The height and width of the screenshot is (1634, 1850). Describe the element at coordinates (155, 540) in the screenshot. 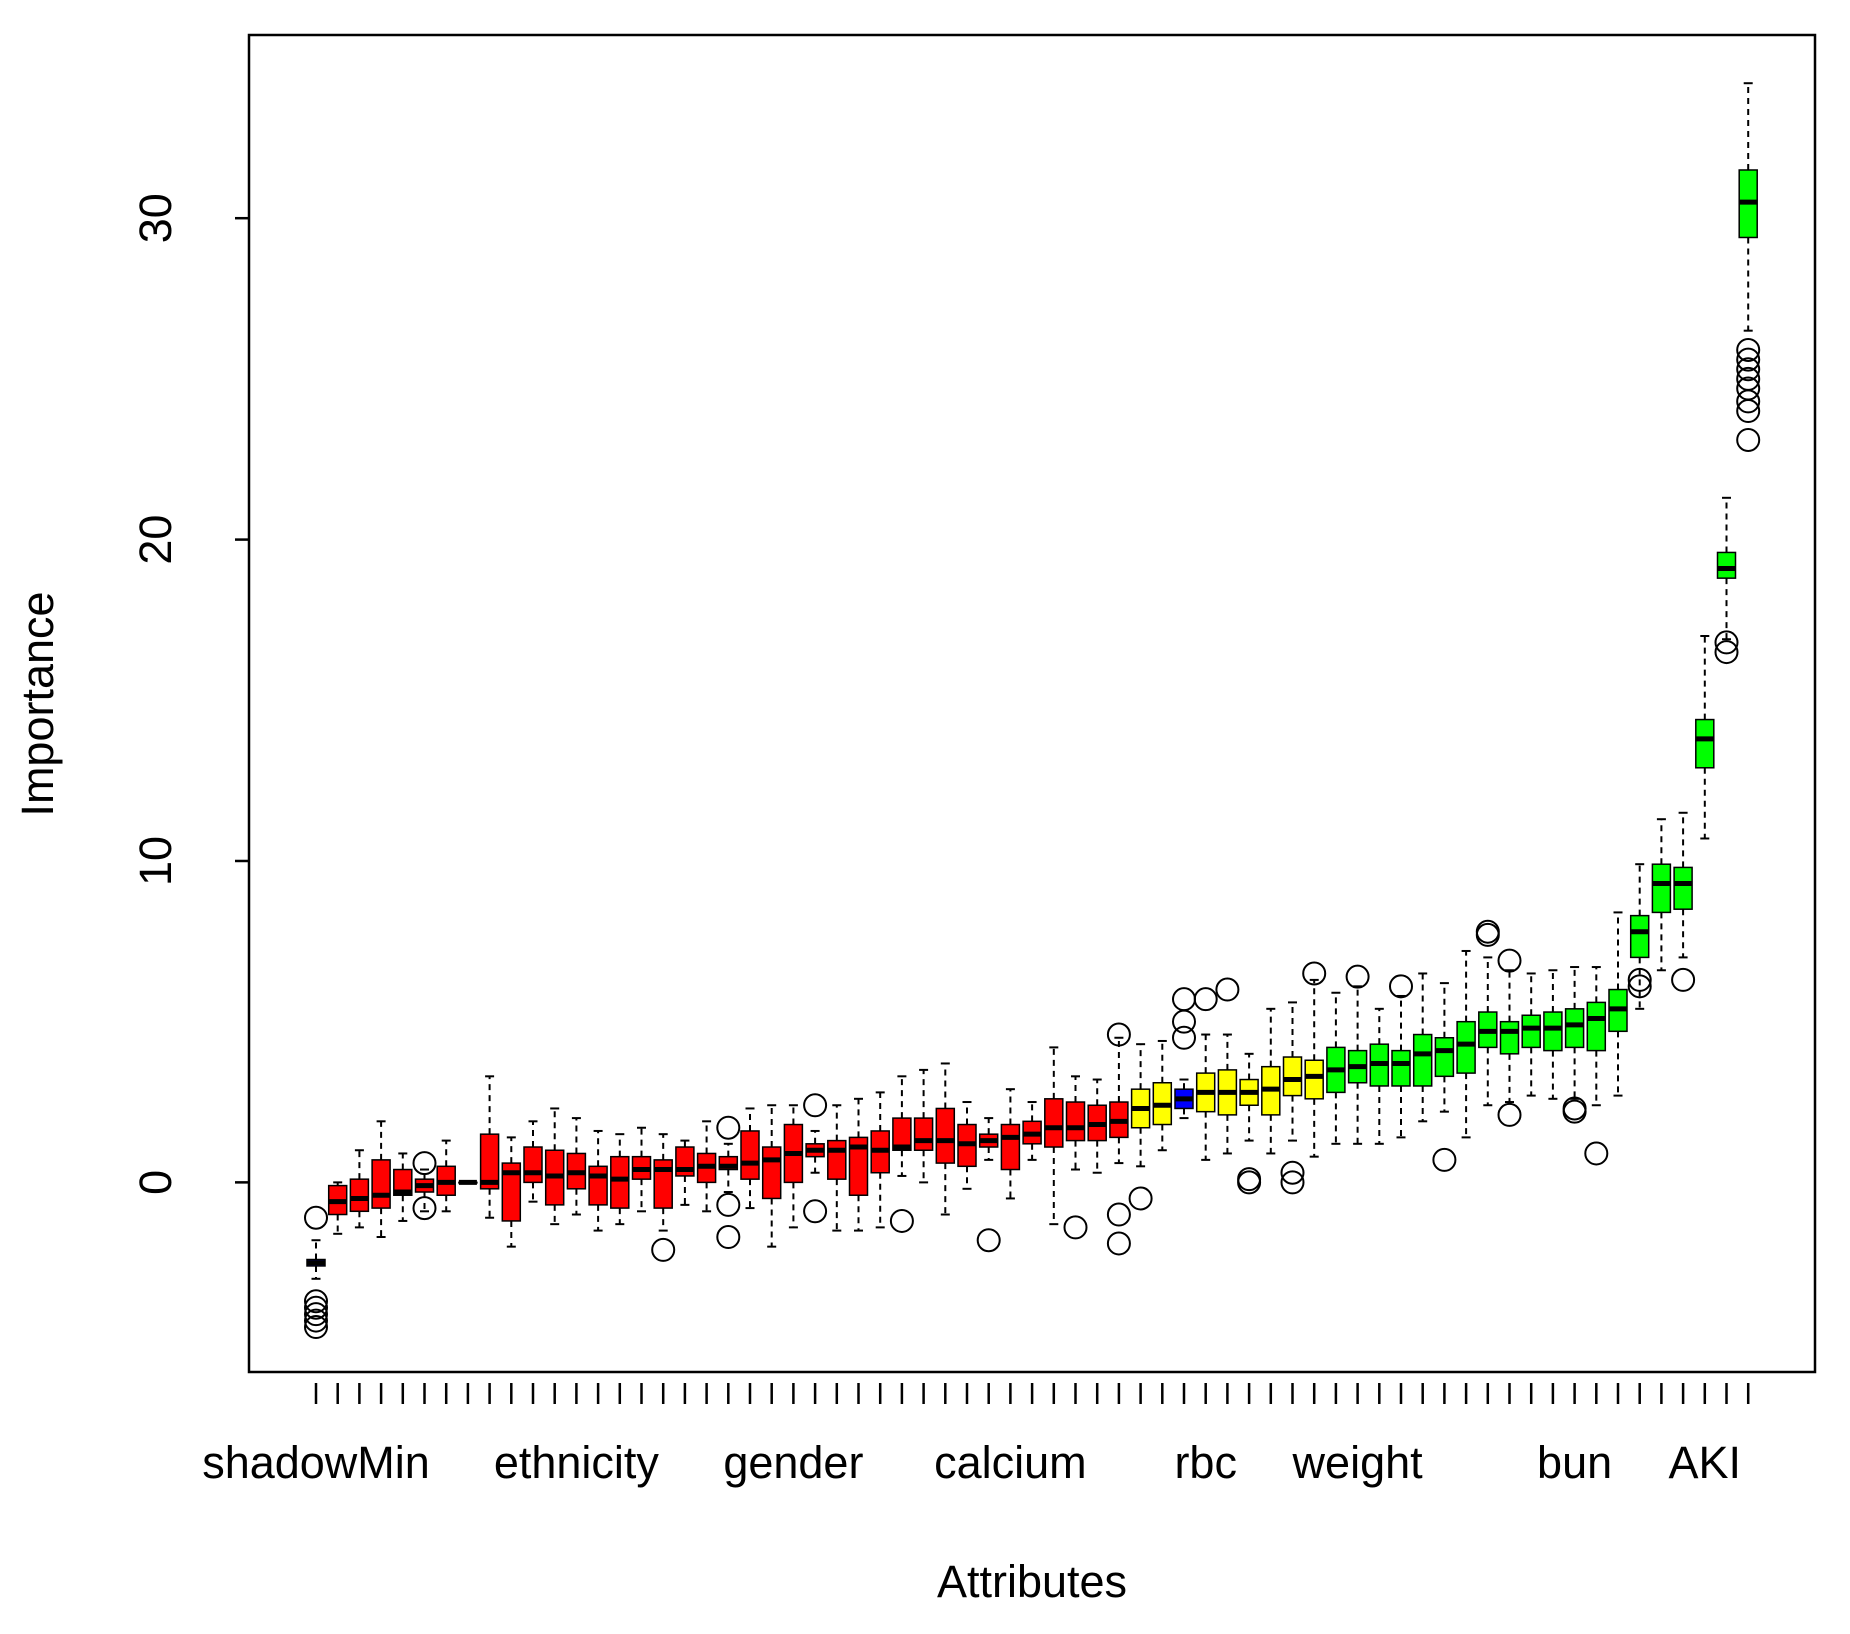

I see `y-tick-label: 20` at that location.